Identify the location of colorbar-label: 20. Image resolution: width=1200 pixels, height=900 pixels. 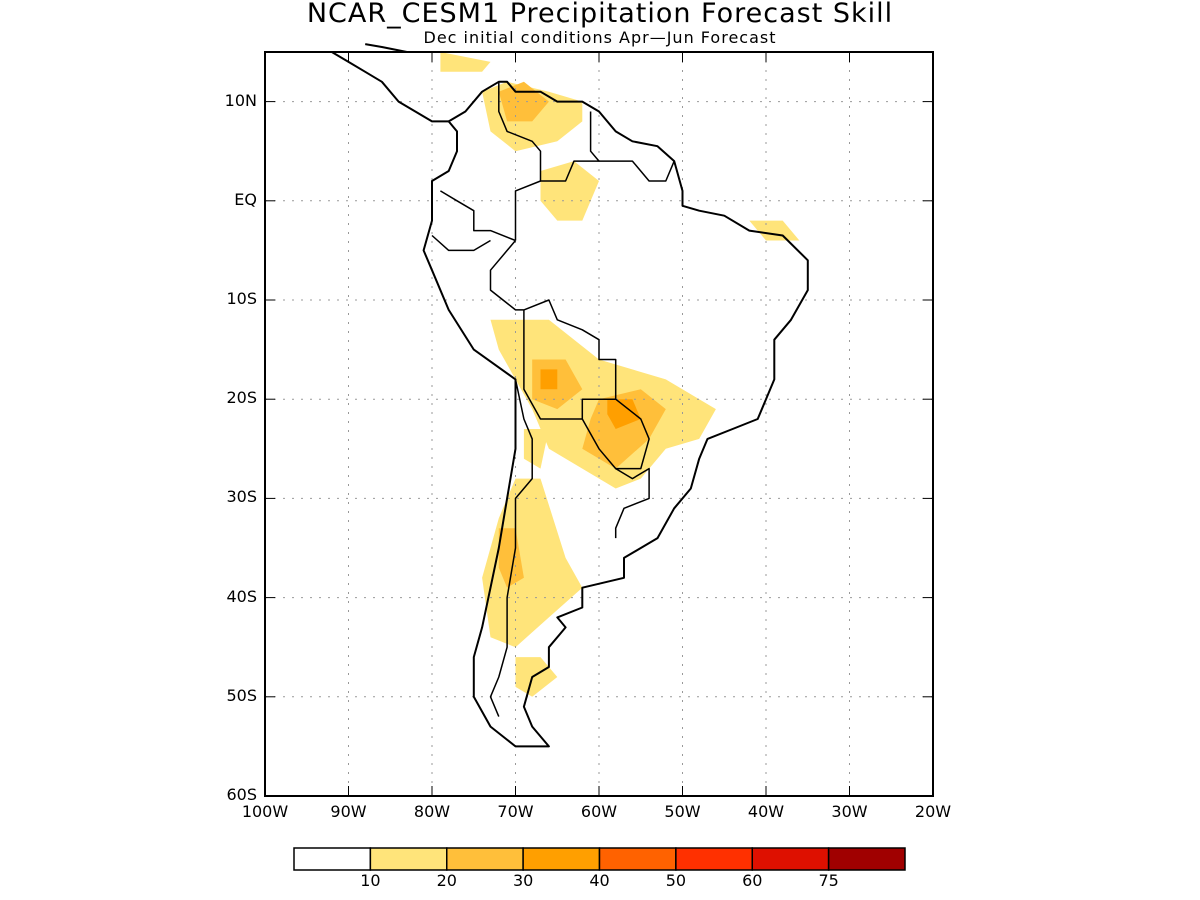
(446, 880).